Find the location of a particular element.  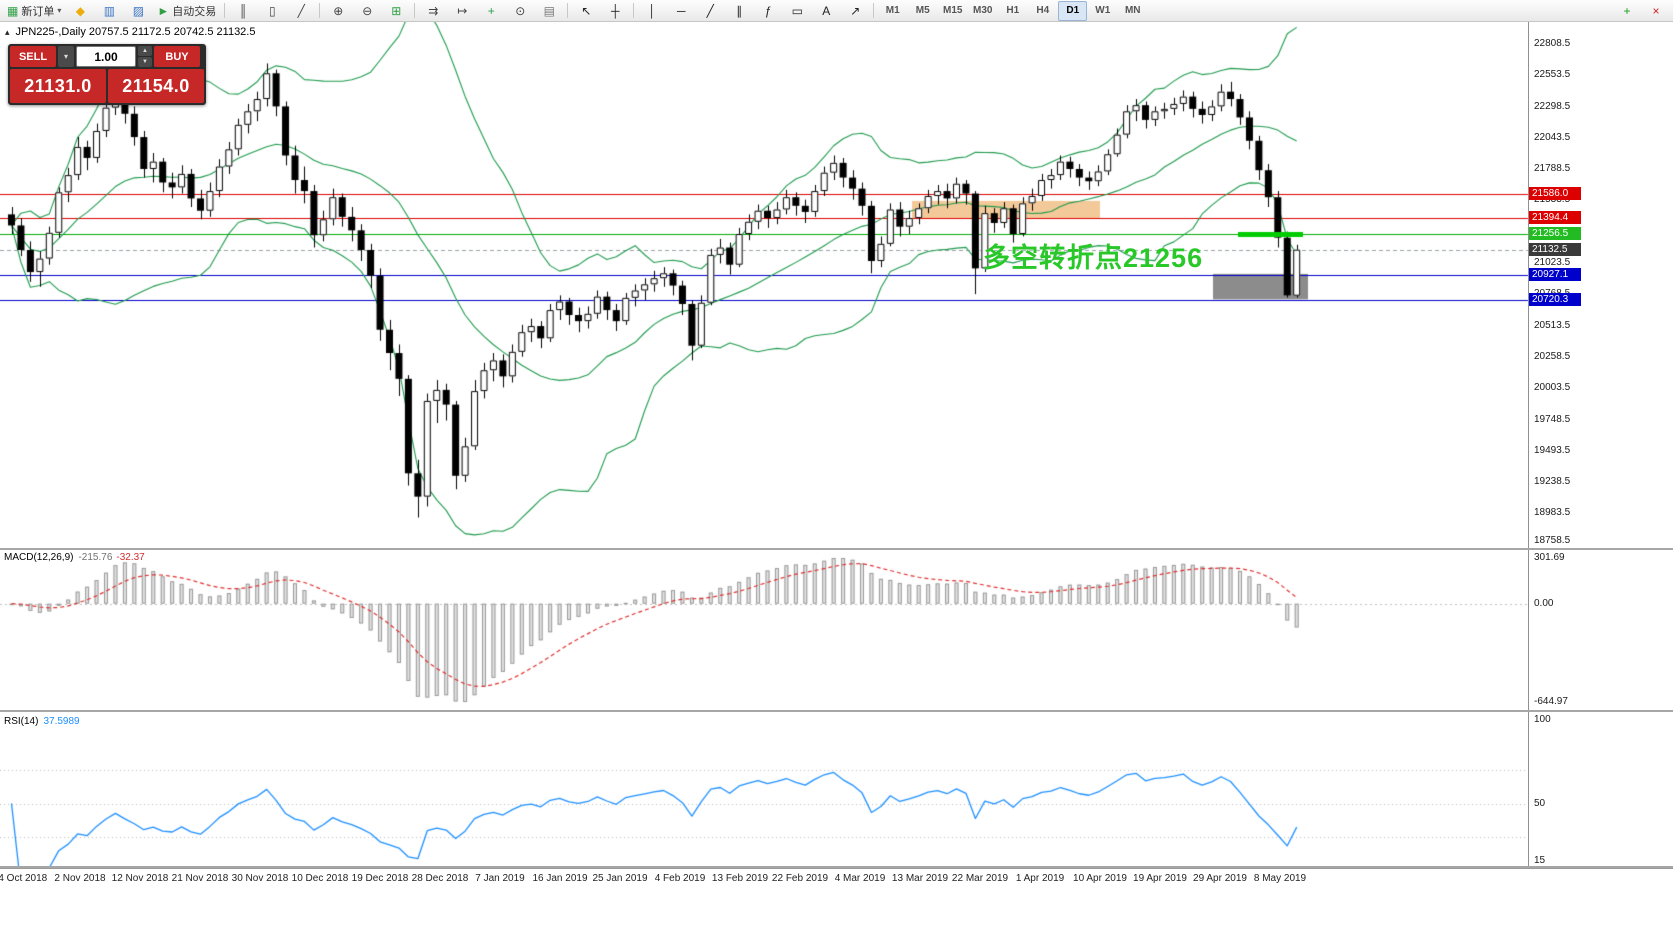

volume-input is located at coordinates (106, 56).